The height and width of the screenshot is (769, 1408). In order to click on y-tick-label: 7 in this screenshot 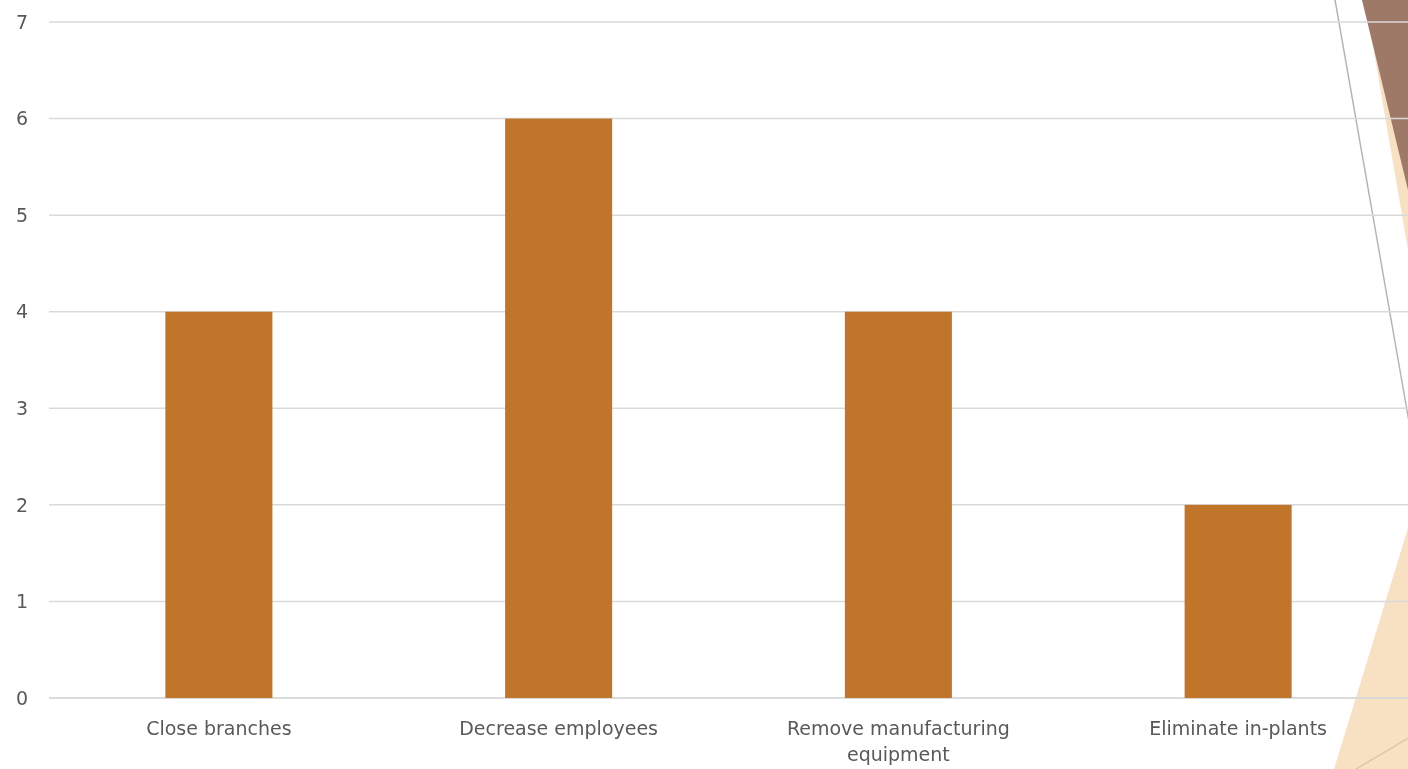, I will do `click(21, 21)`.